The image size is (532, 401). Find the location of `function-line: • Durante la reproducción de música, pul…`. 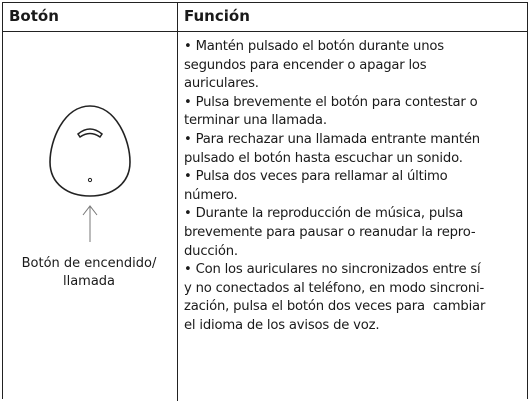

function-line: • Durante la reproducción de música, pul… is located at coordinates (324, 214).